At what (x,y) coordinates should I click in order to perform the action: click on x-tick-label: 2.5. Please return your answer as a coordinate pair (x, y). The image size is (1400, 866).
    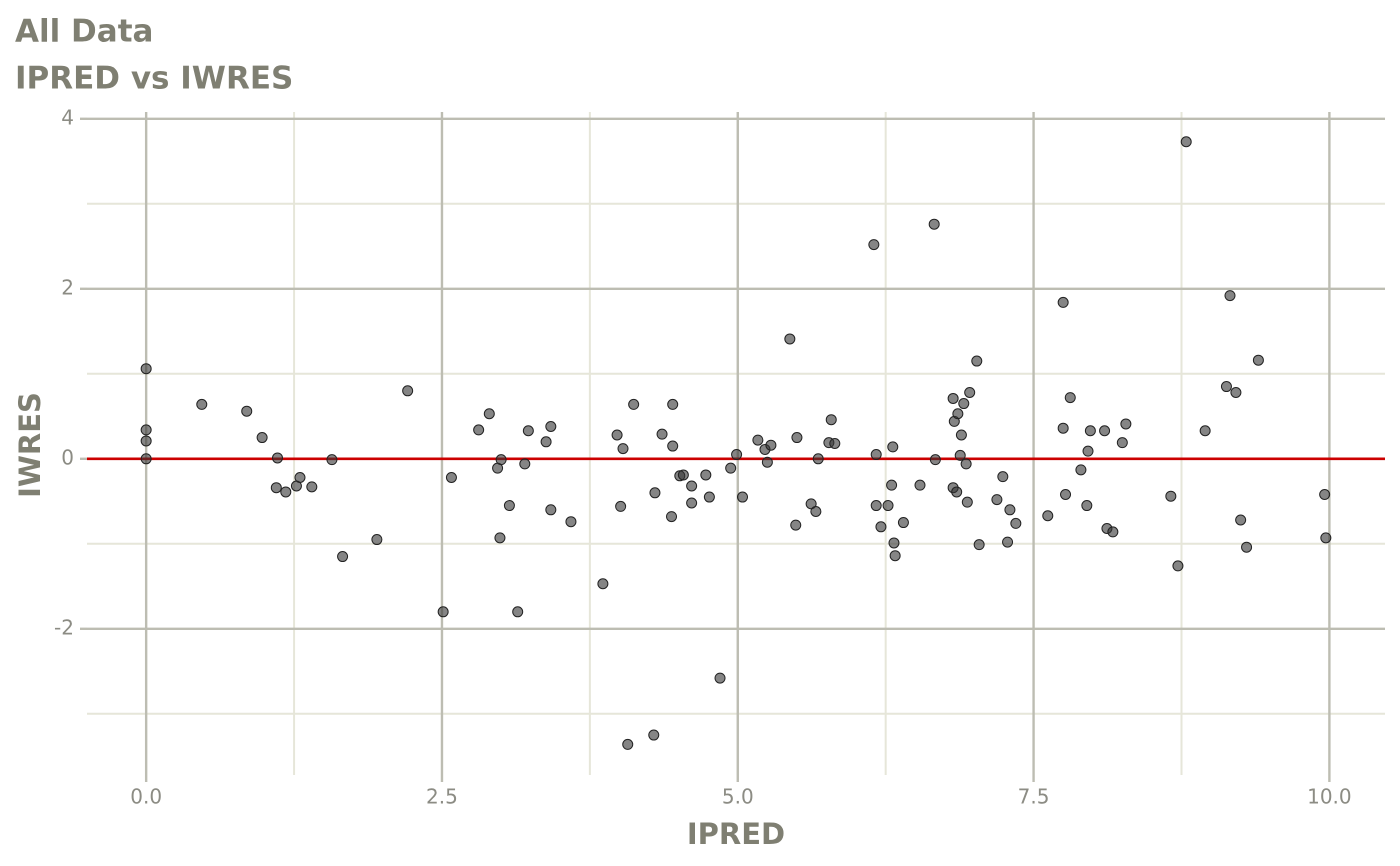
    Looking at the image, I should click on (442, 797).